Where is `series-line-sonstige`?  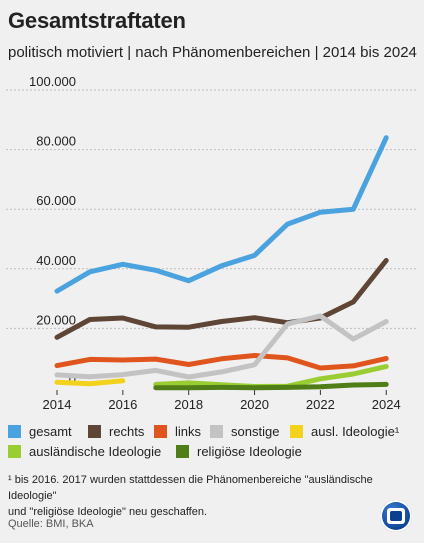
series-line-sonstige is located at coordinates (221, 346).